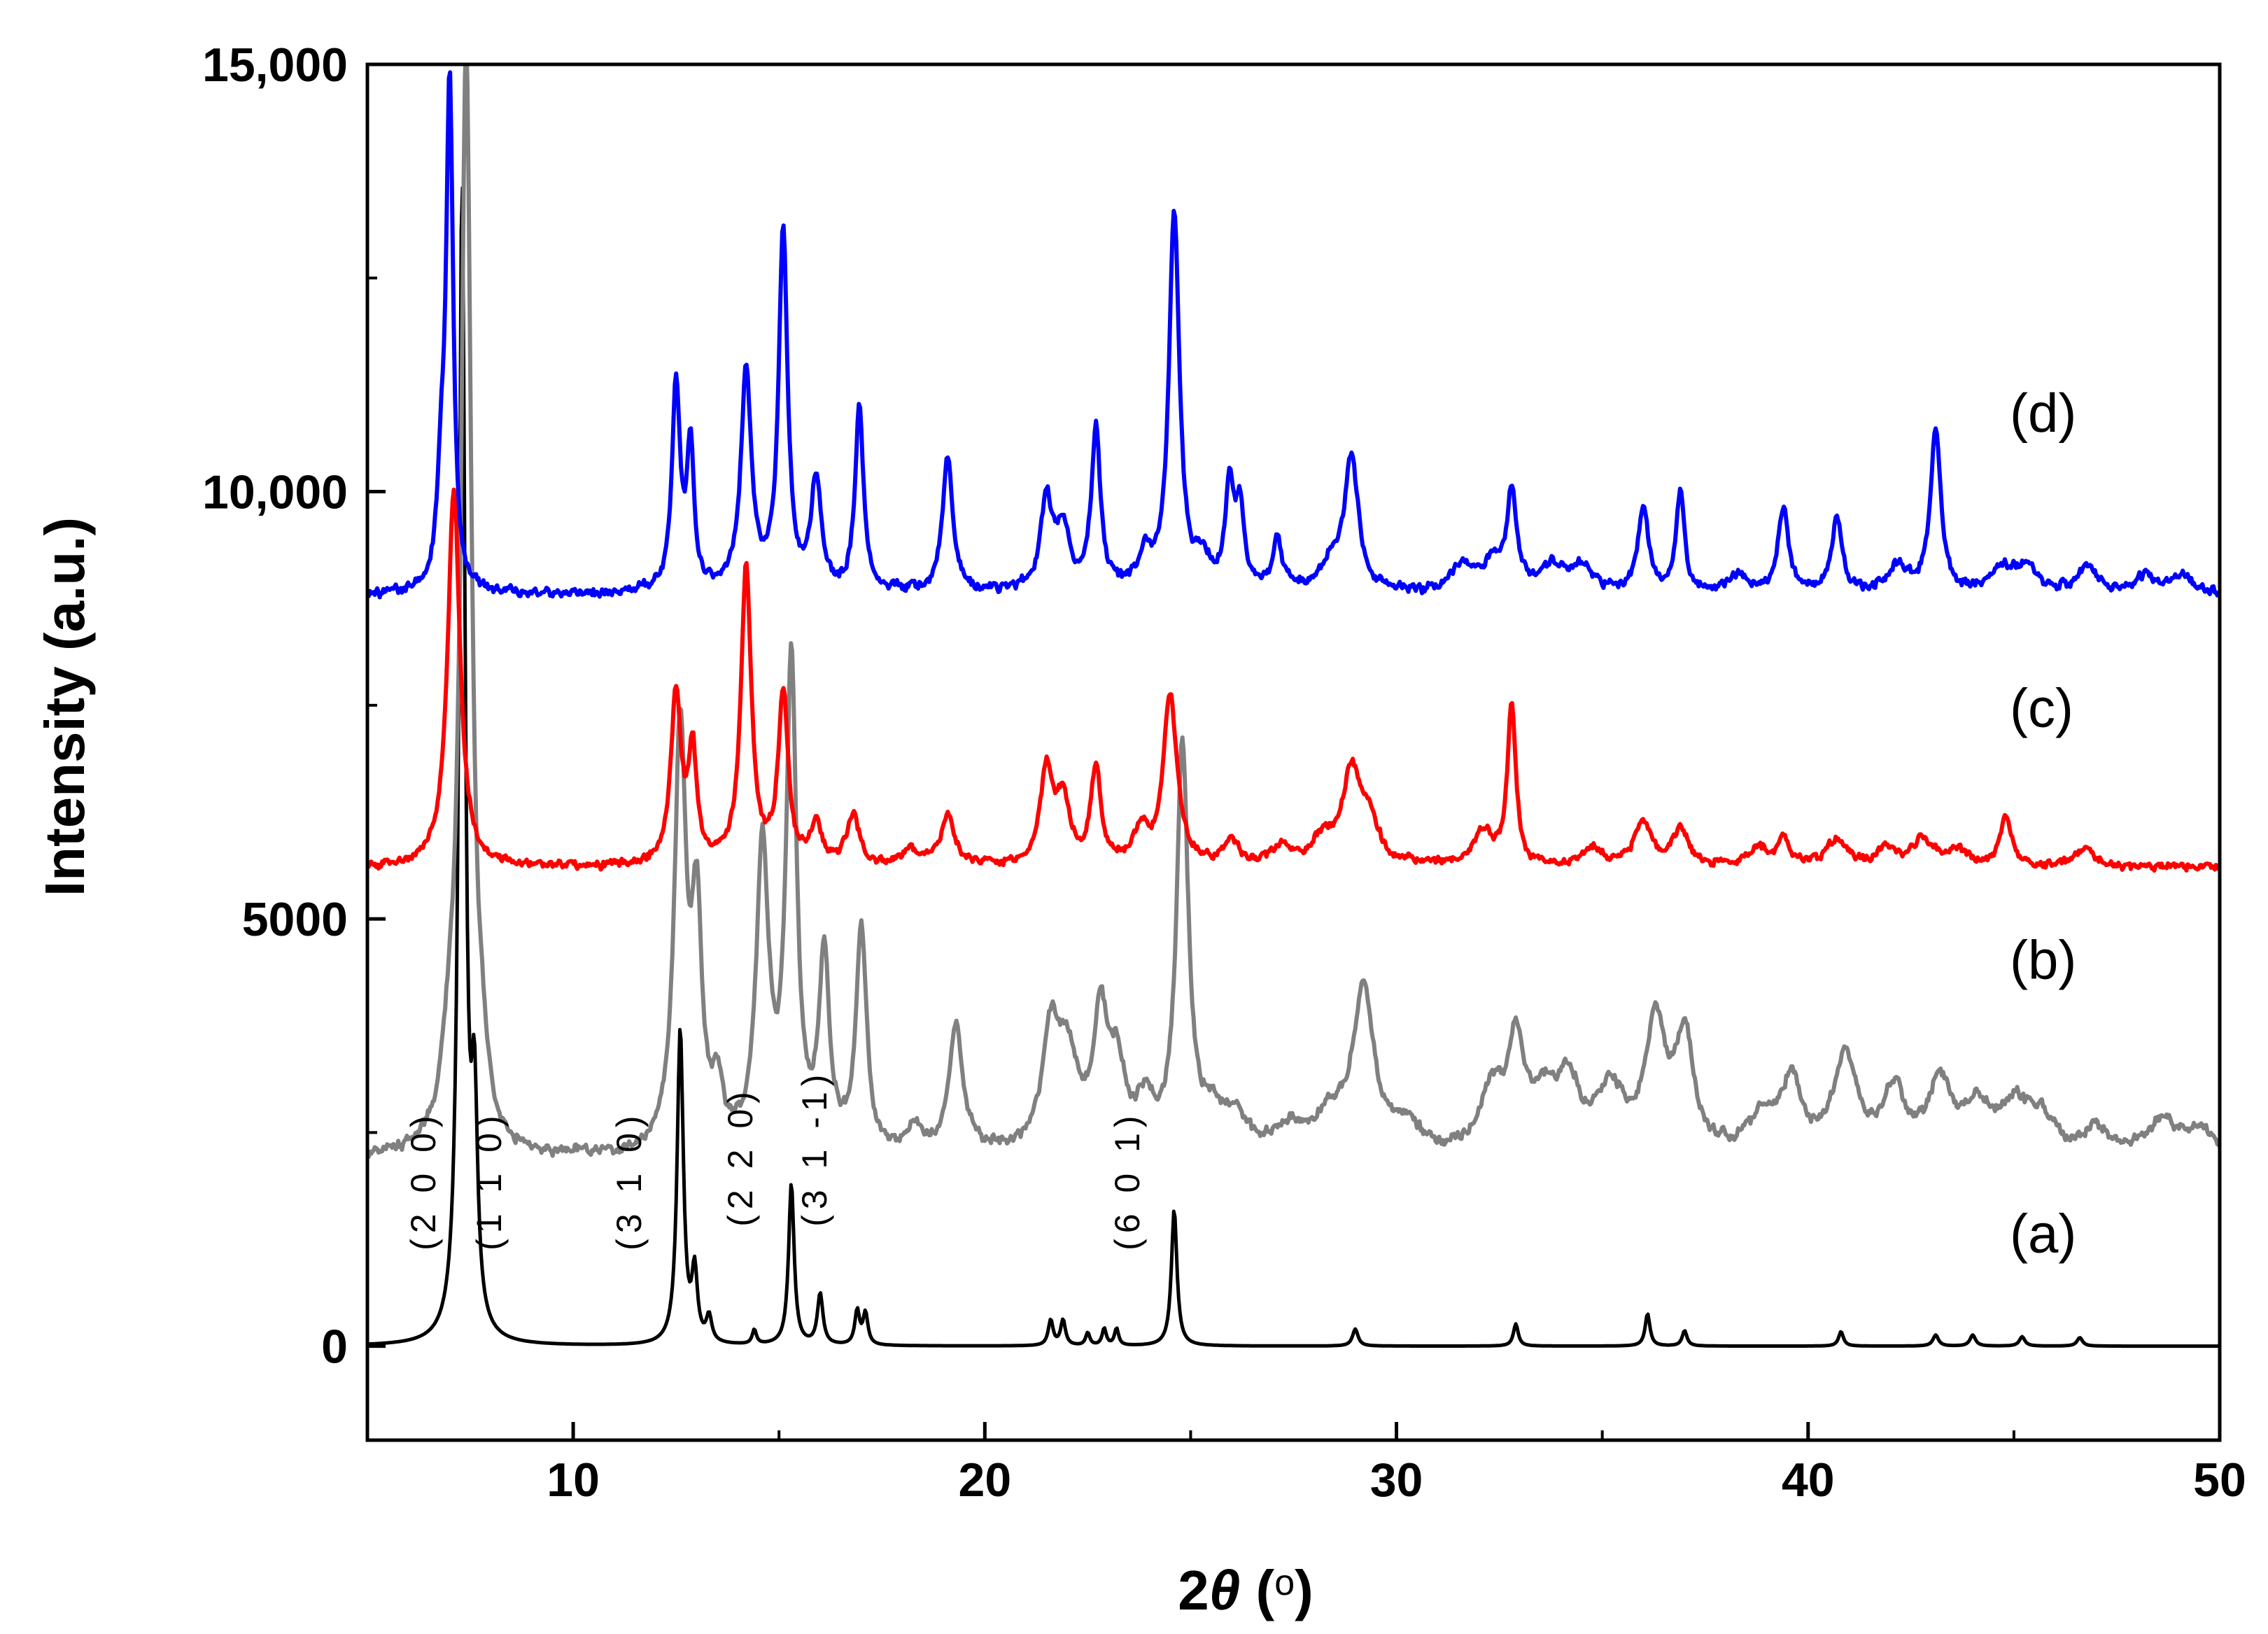 The height and width of the screenshot is (1634, 2268). I want to click on x-axis: 10 20 30 40 50, so click(1306, 1464).